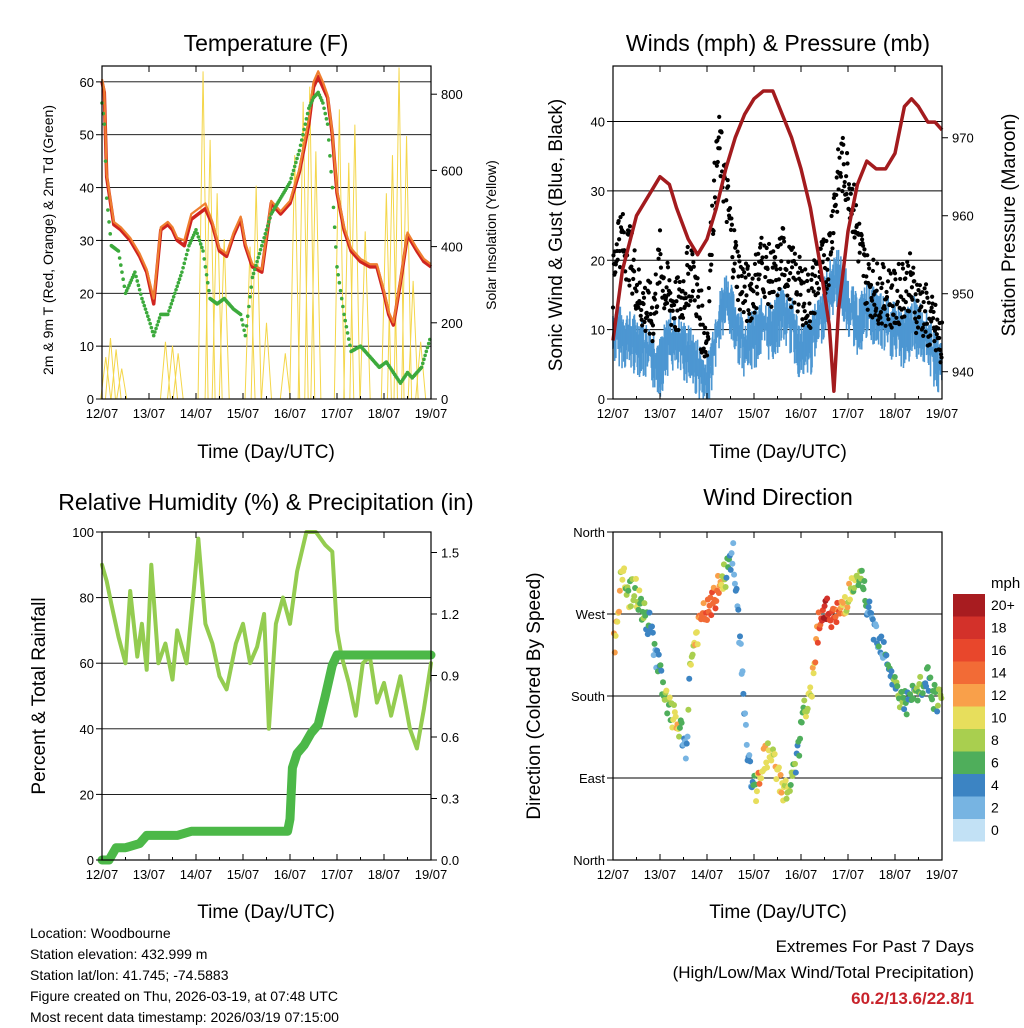  What do you see at coordinates (266, 43) in the screenshot?
I see `temp-title: Temperature (F)` at bounding box center [266, 43].